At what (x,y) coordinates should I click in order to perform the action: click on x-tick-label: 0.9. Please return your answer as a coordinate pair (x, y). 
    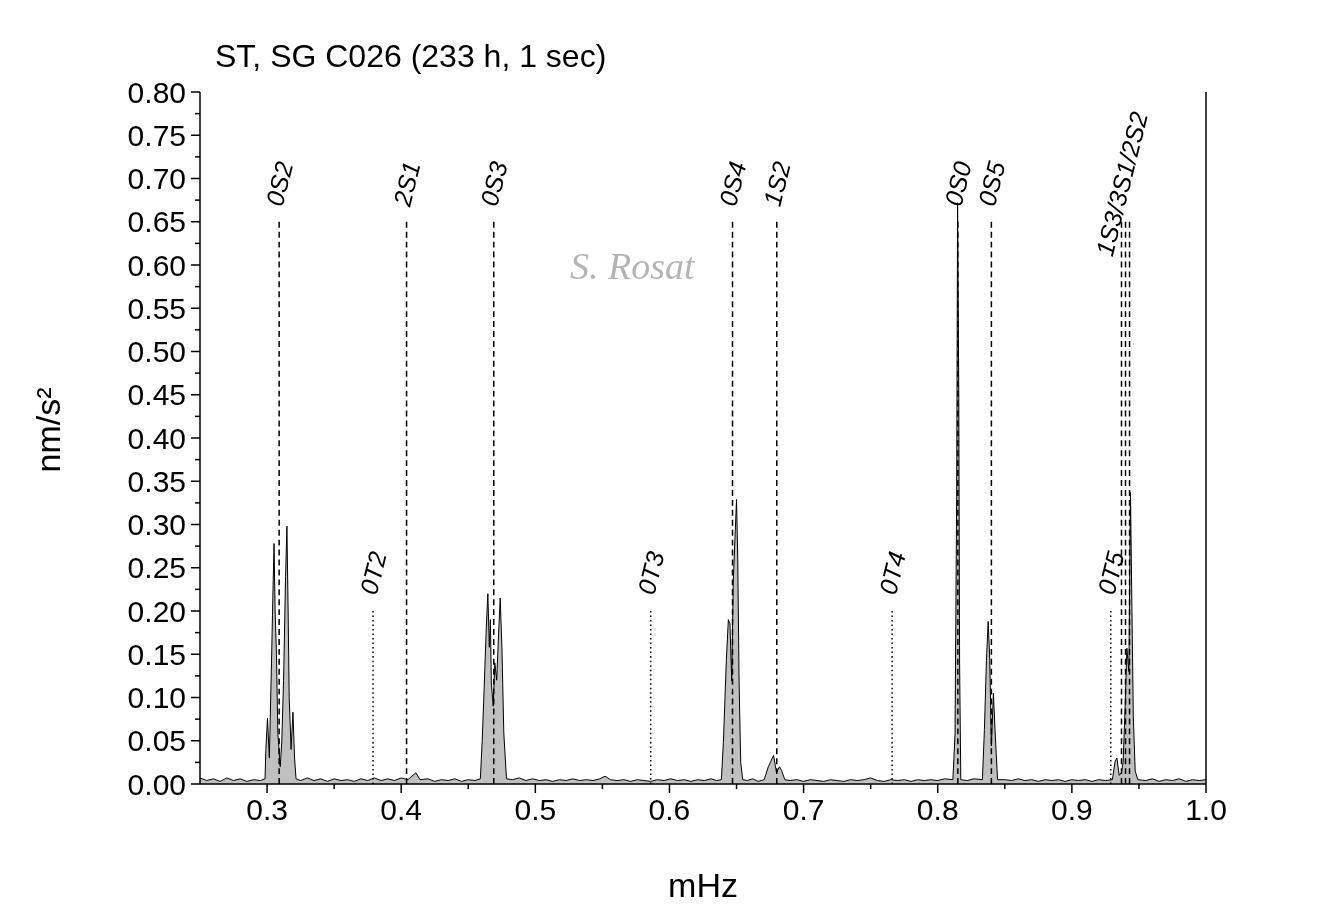
    Looking at the image, I should click on (1072, 809).